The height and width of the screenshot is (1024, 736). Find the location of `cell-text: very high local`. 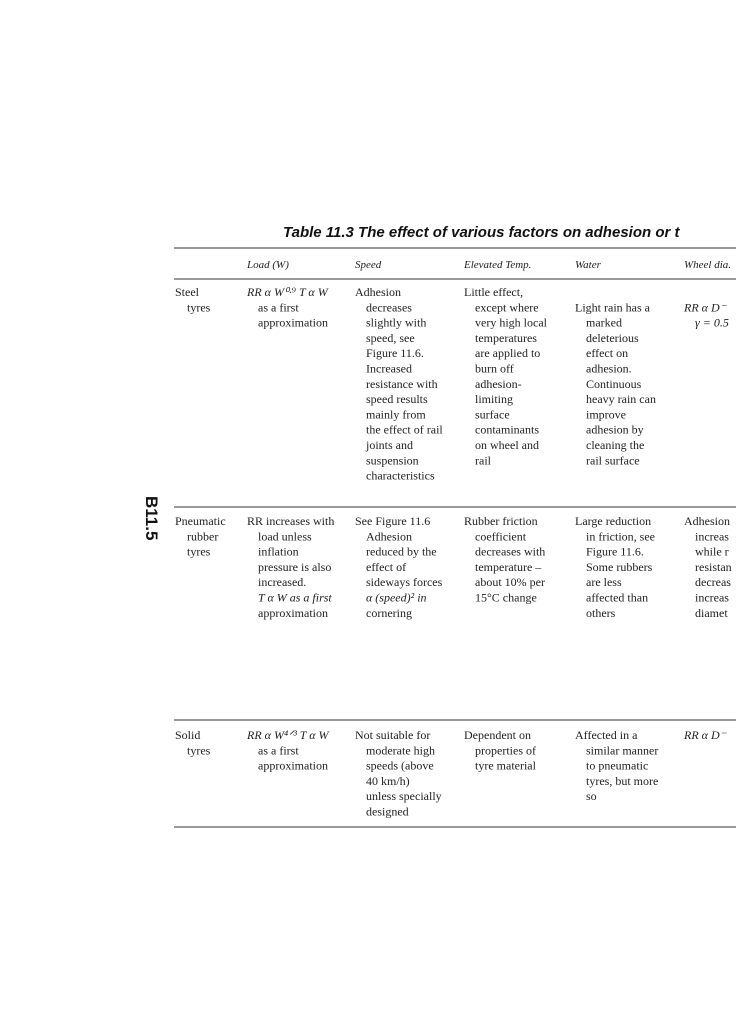

cell-text: very high local is located at coordinates (511, 323).